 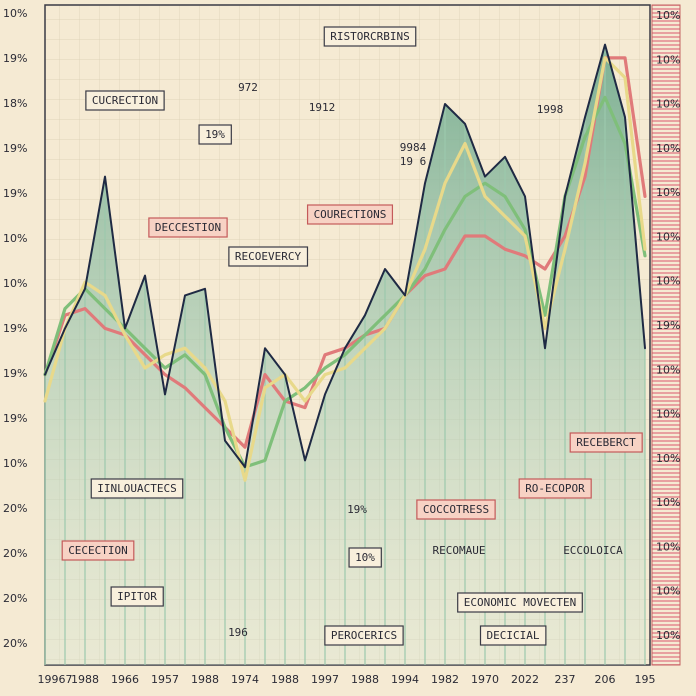 What do you see at coordinates (245, 679) in the screenshot?
I see `x-tick-label: 1974` at bounding box center [245, 679].